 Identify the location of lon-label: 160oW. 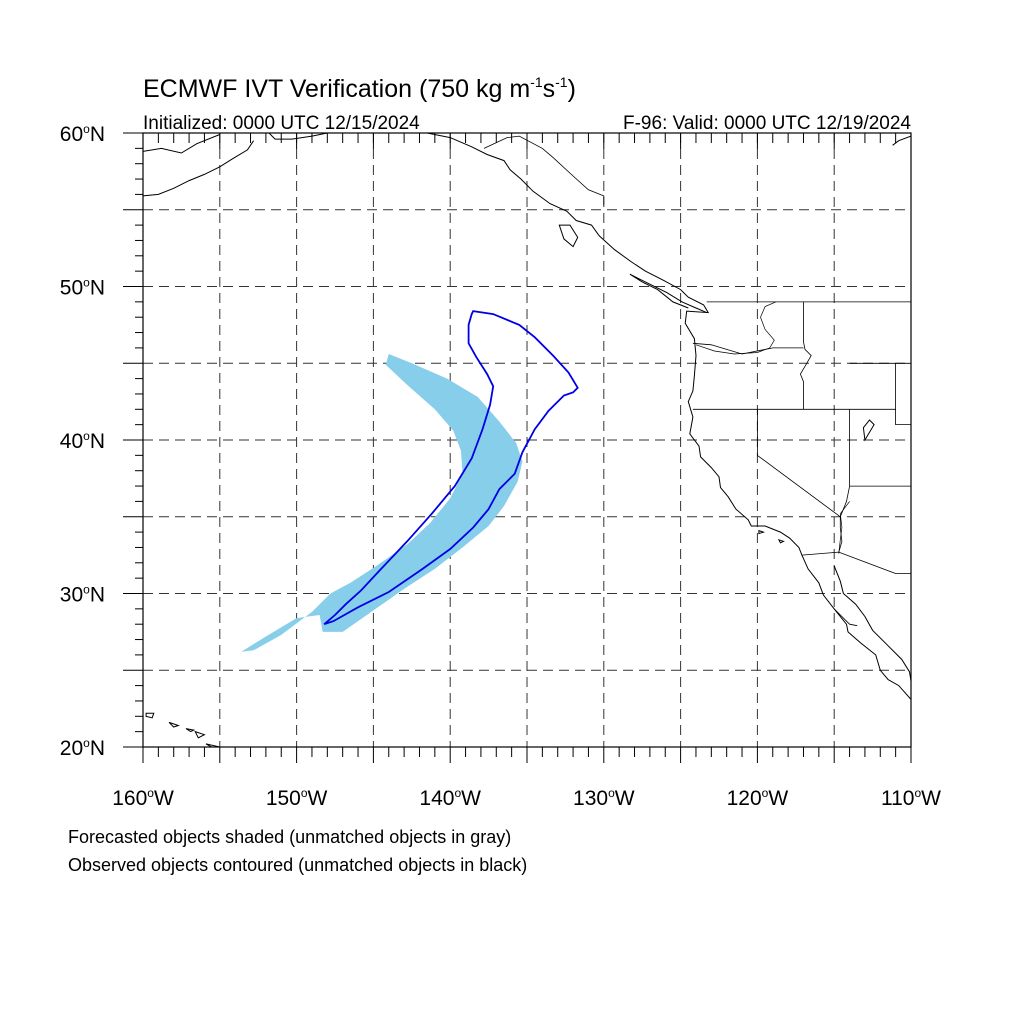
(143, 798).